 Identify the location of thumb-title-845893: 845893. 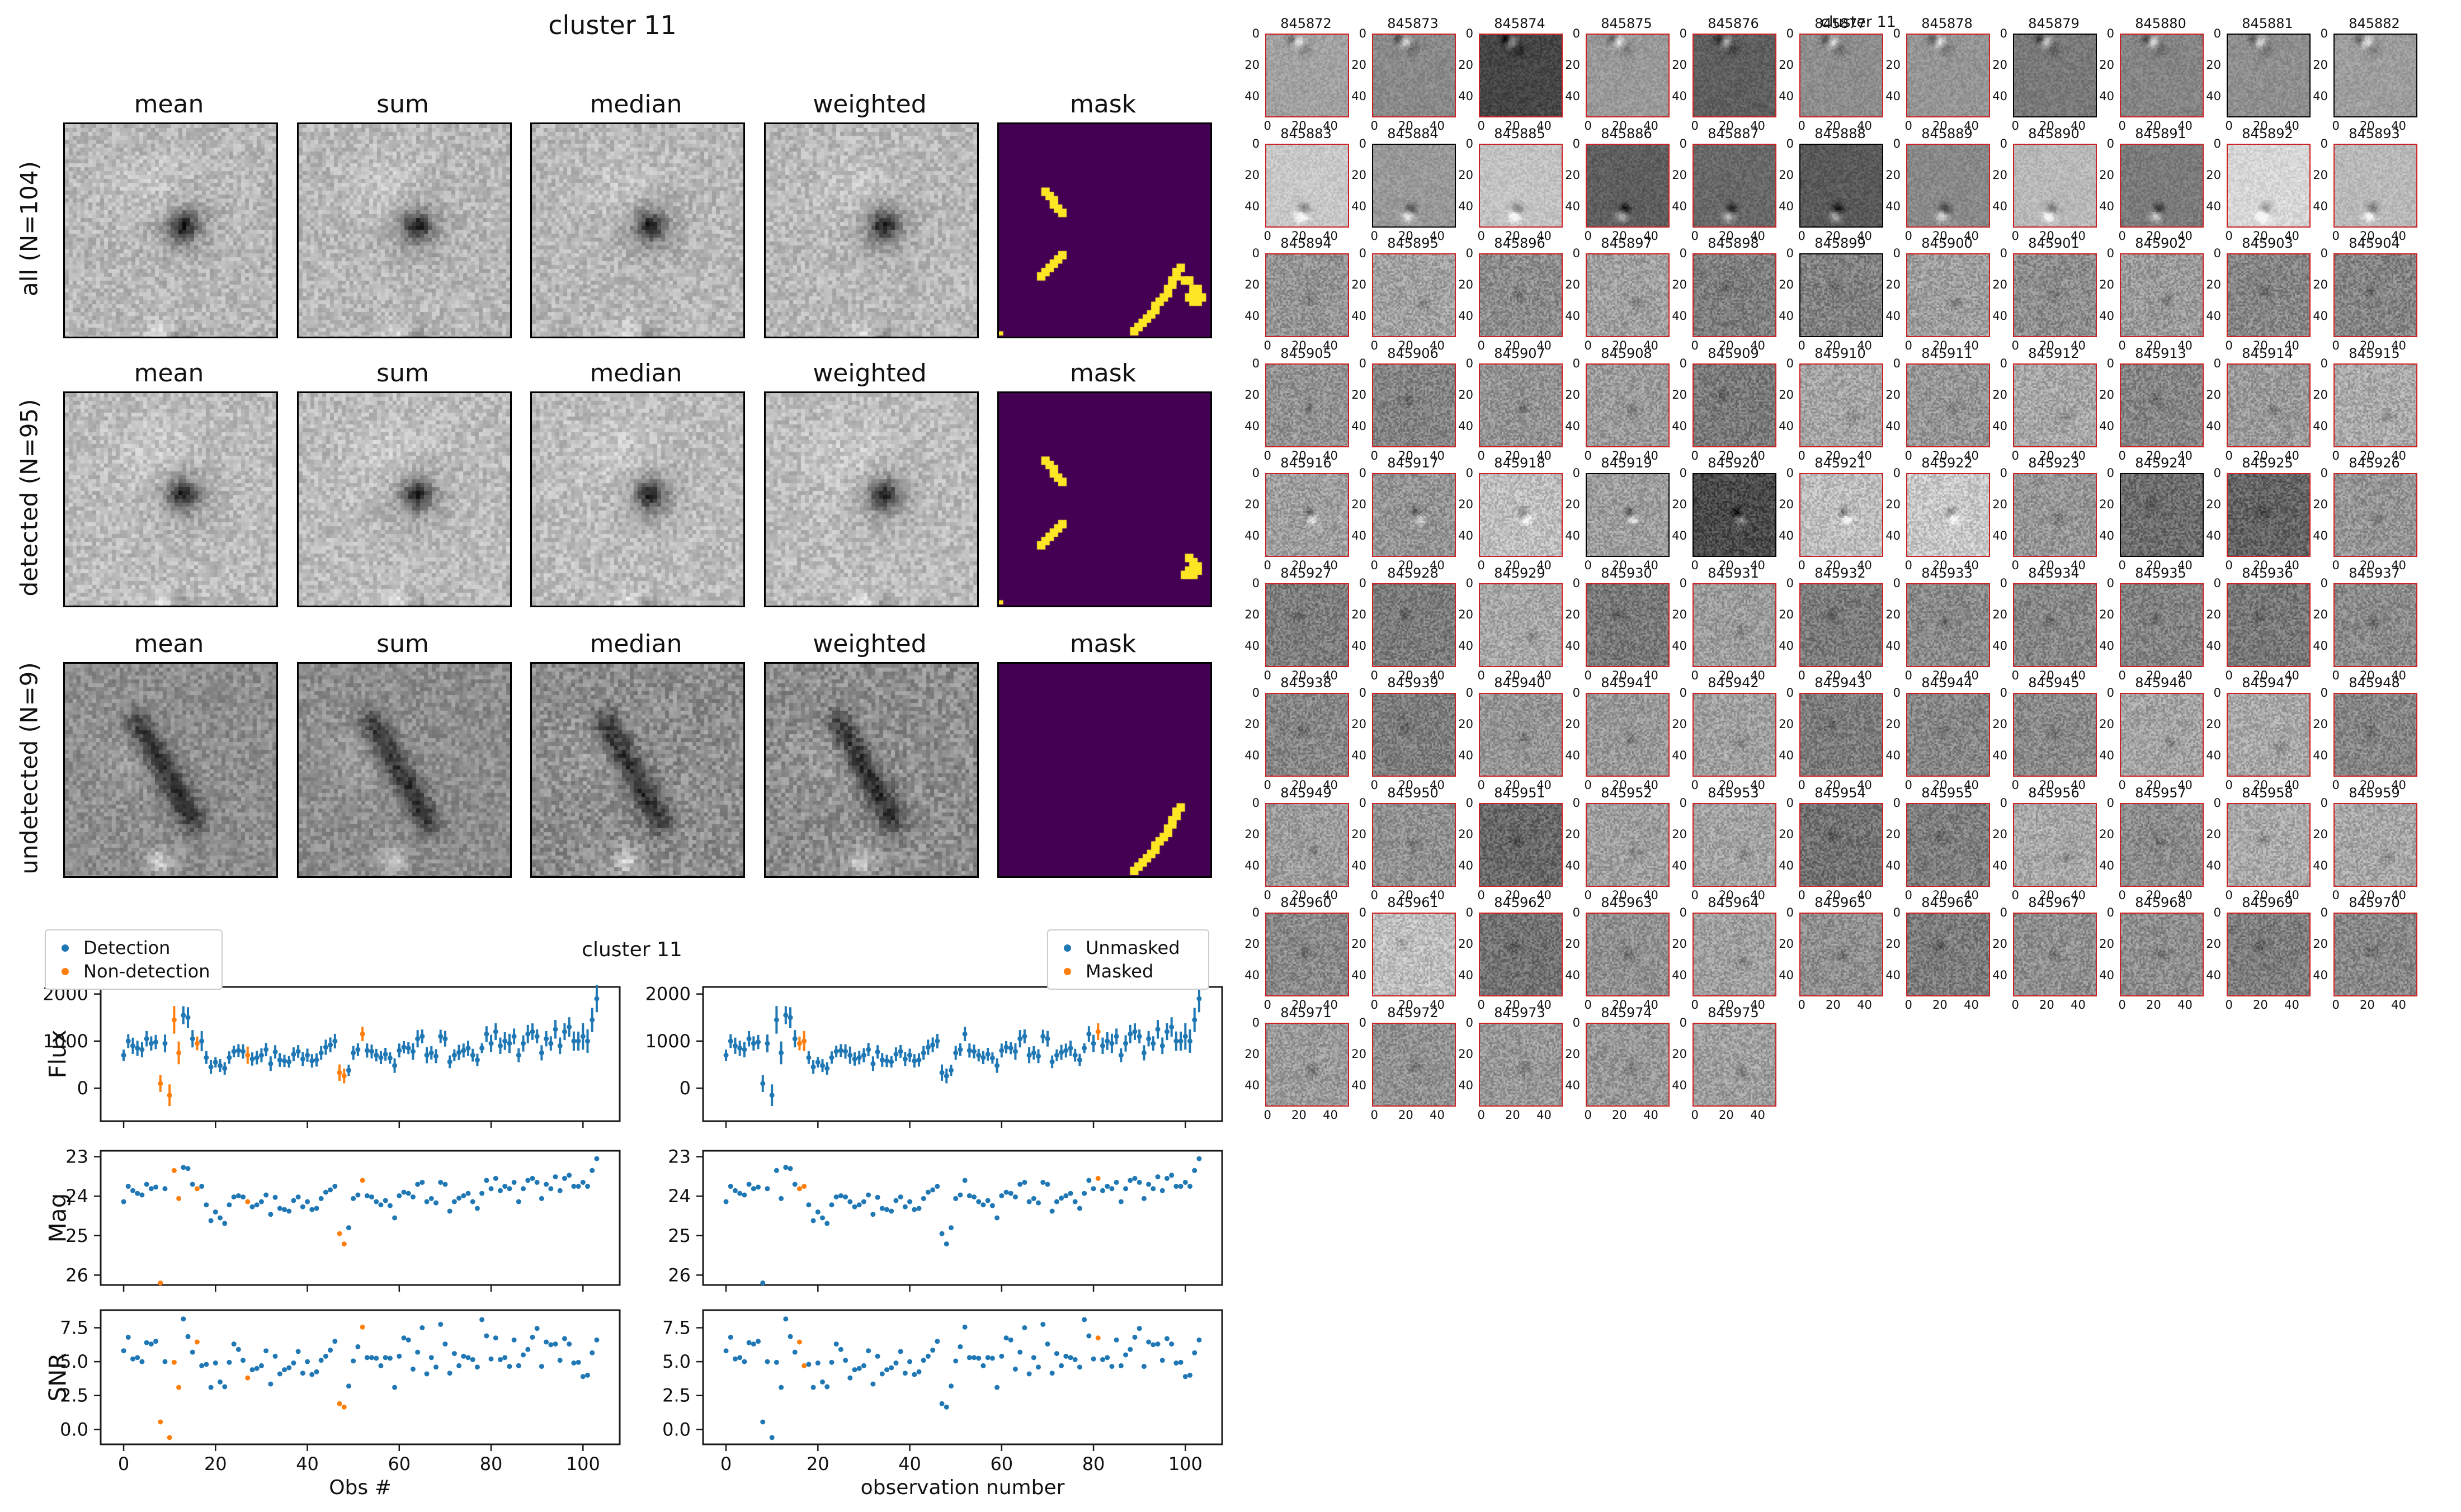
(2374, 133).